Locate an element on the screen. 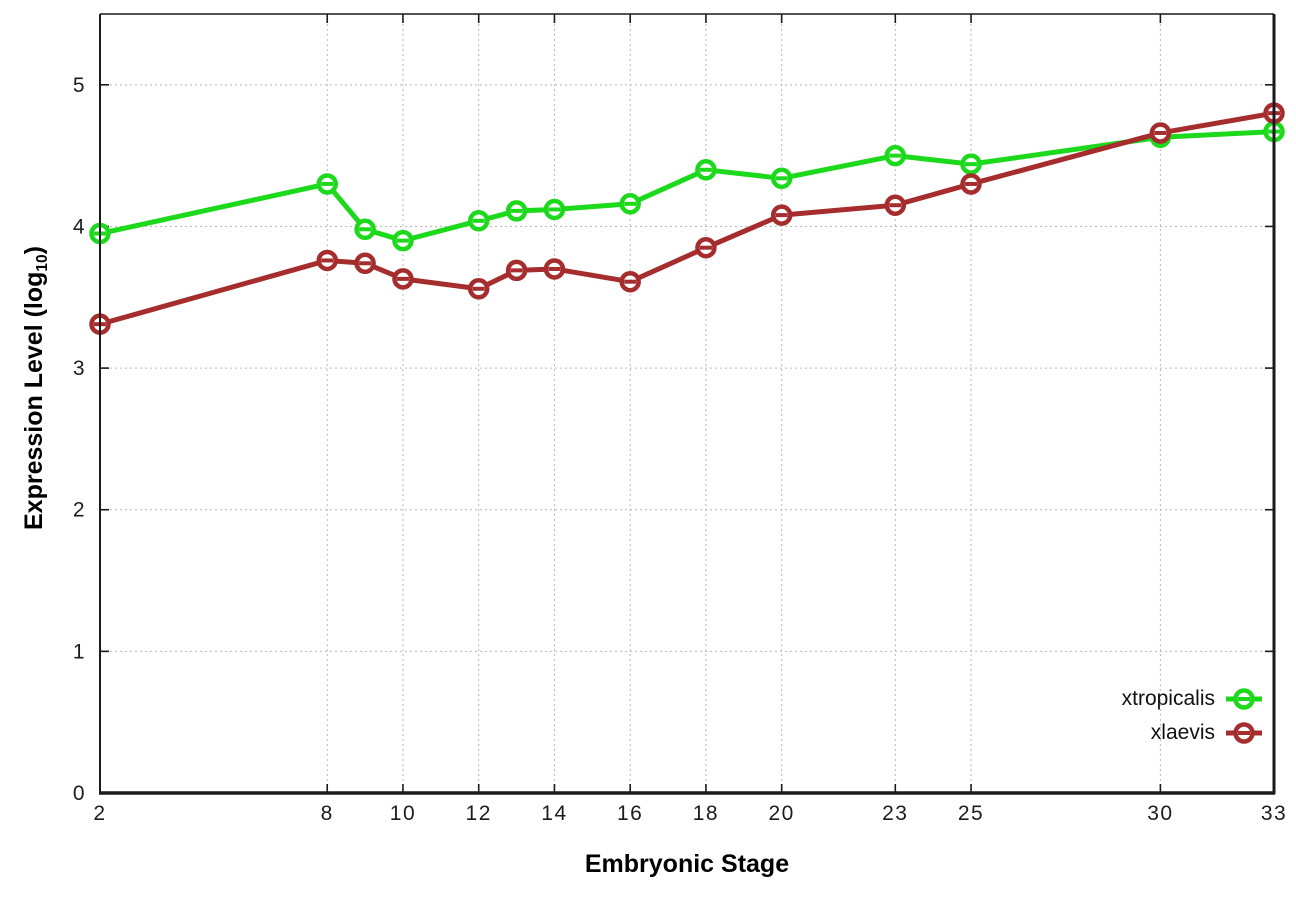 This screenshot has height=907, width=1296. y-tick-label: 4 is located at coordinates (79, 226).